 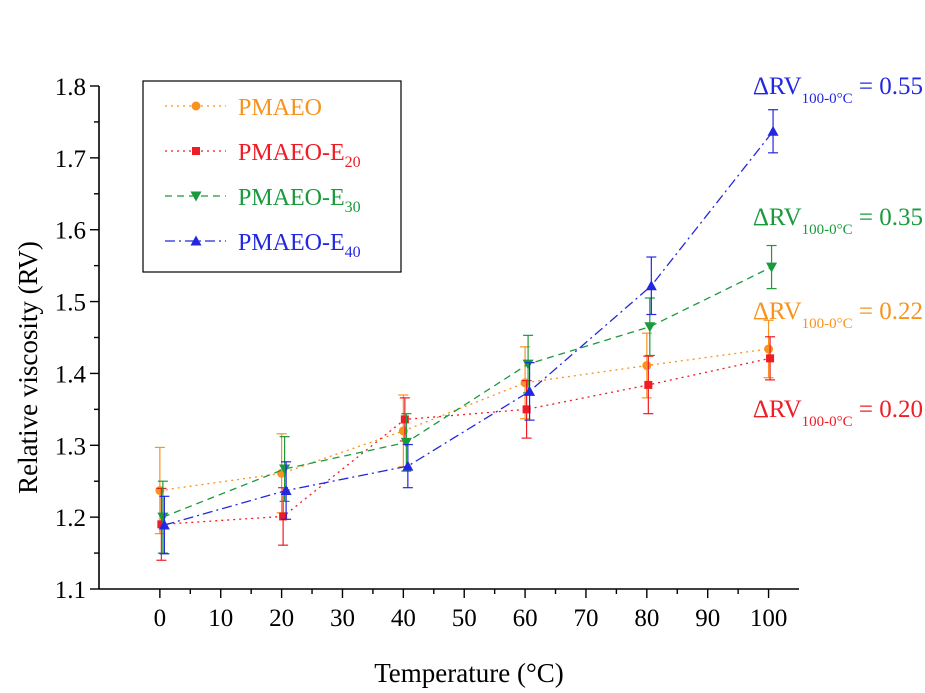 I want to click on x-tick-label: 40, so click(x=403, y=618).